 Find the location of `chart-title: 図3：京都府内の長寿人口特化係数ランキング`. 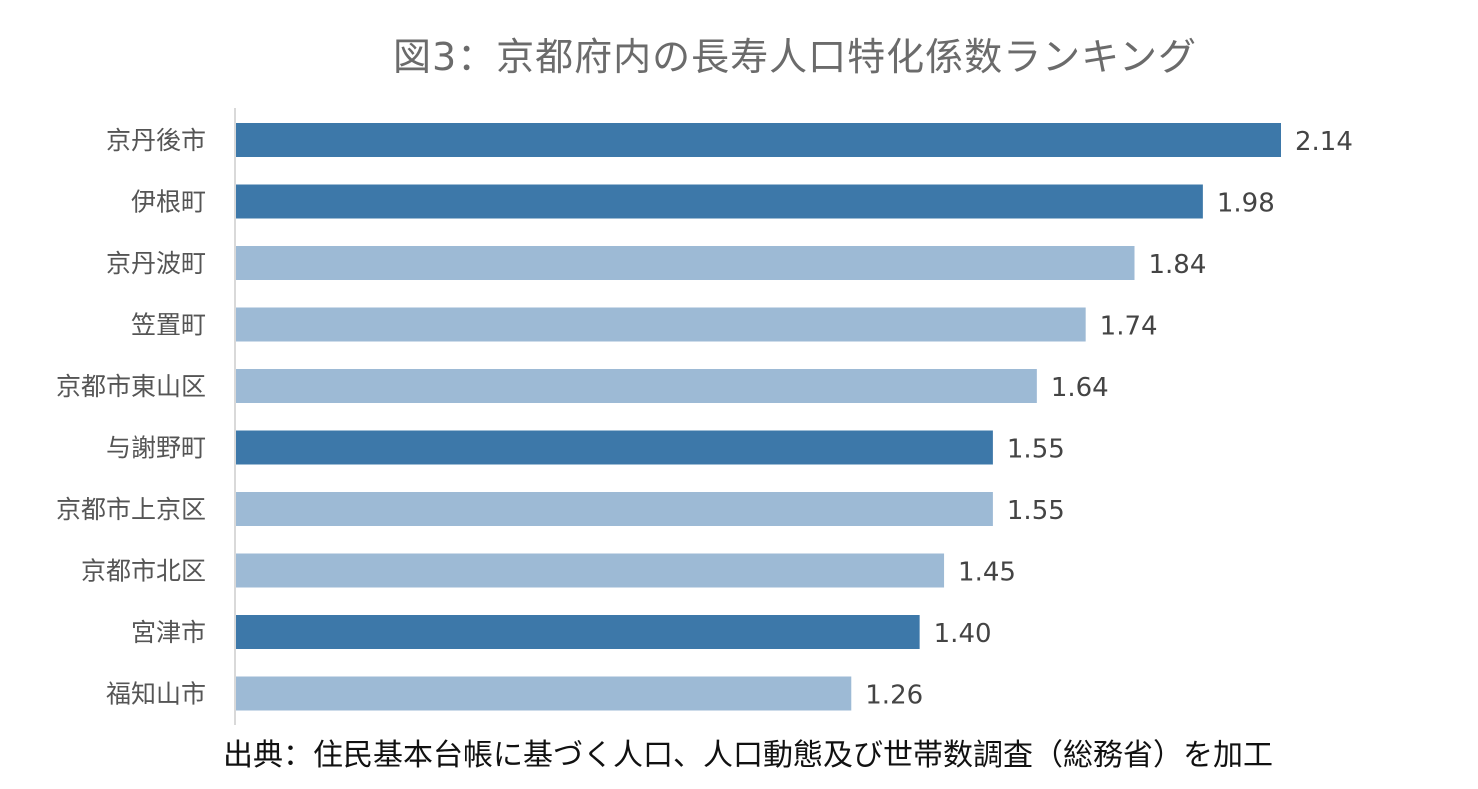

chart-title: 図3：京都府内の長寿人口特化係数ランキング is located at coordinates (795, 57).